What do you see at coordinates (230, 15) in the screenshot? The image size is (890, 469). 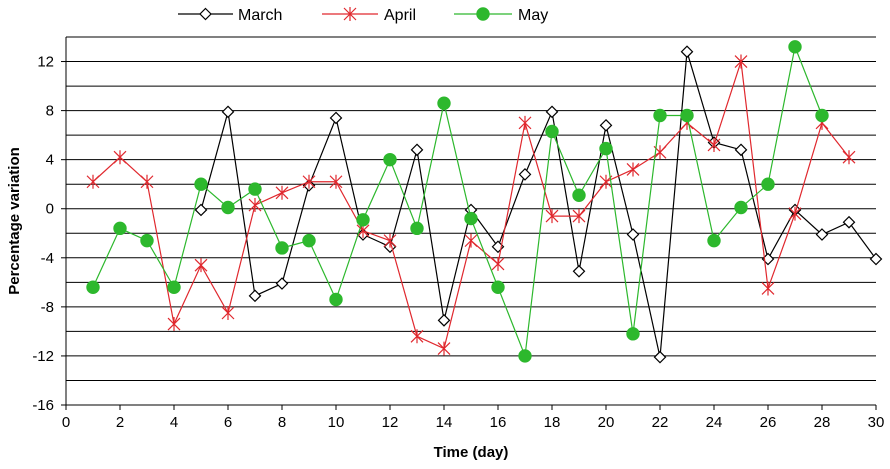 I see `legend-item-march: March` at bounding box center [230, 15].